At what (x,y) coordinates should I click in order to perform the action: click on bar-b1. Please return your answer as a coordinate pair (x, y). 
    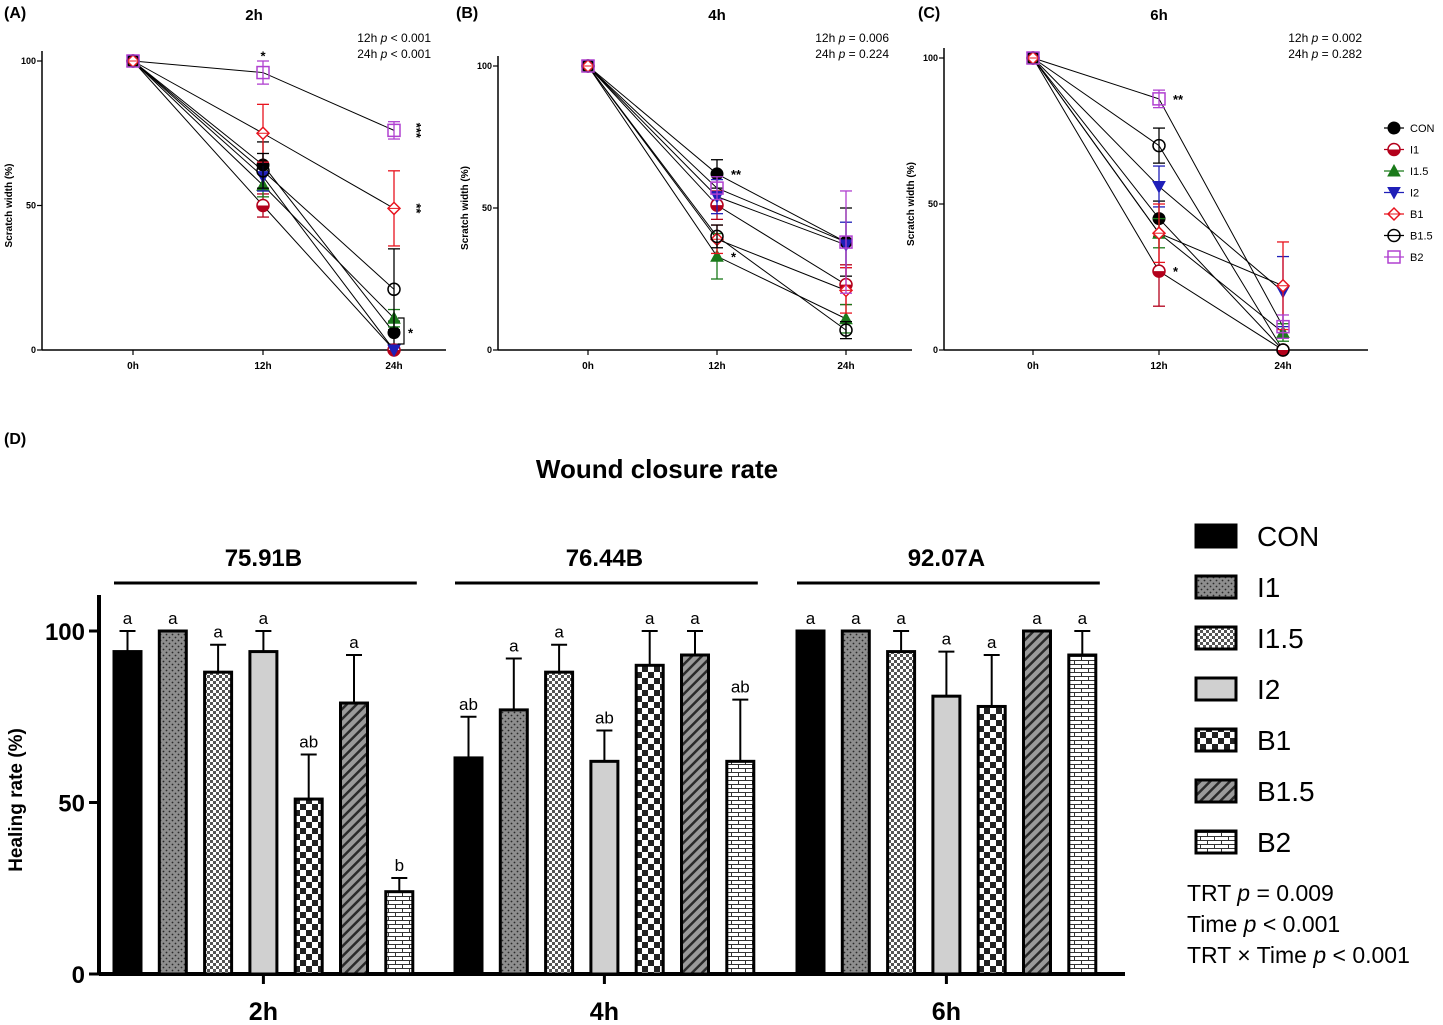
    Looking at the image, I should click on (308, 886).